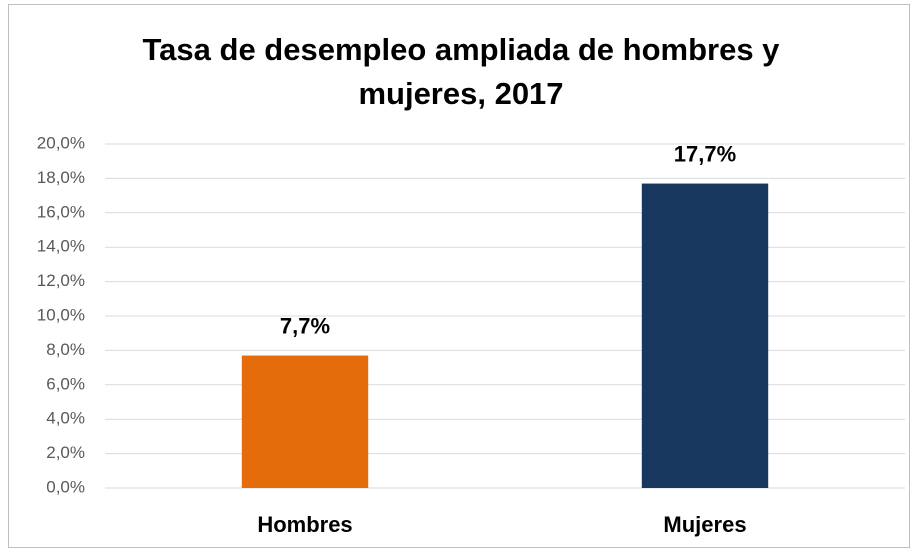  Describe the element at coordinates (61, 314) in the screenshot. I see `y-tick-label: 10,0%` at that location.